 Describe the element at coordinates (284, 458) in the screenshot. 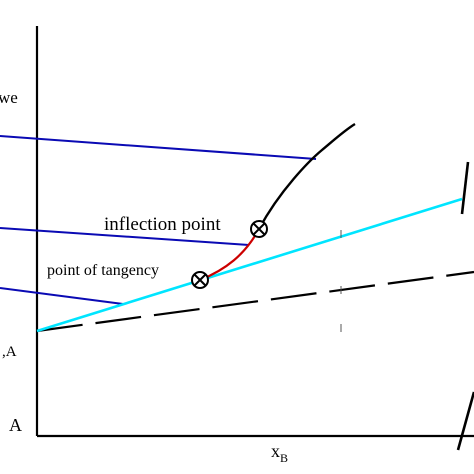

I see `x-axis-label-subscript: B` at that location.